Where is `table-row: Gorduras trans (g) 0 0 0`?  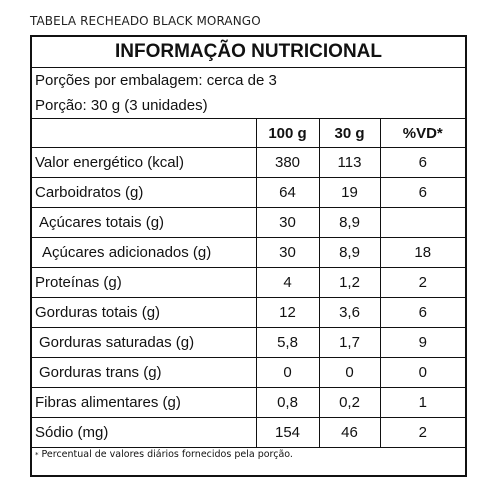 table-row: Gorduras trans (g) 0 0 0 is located at coordinates (248, 372).